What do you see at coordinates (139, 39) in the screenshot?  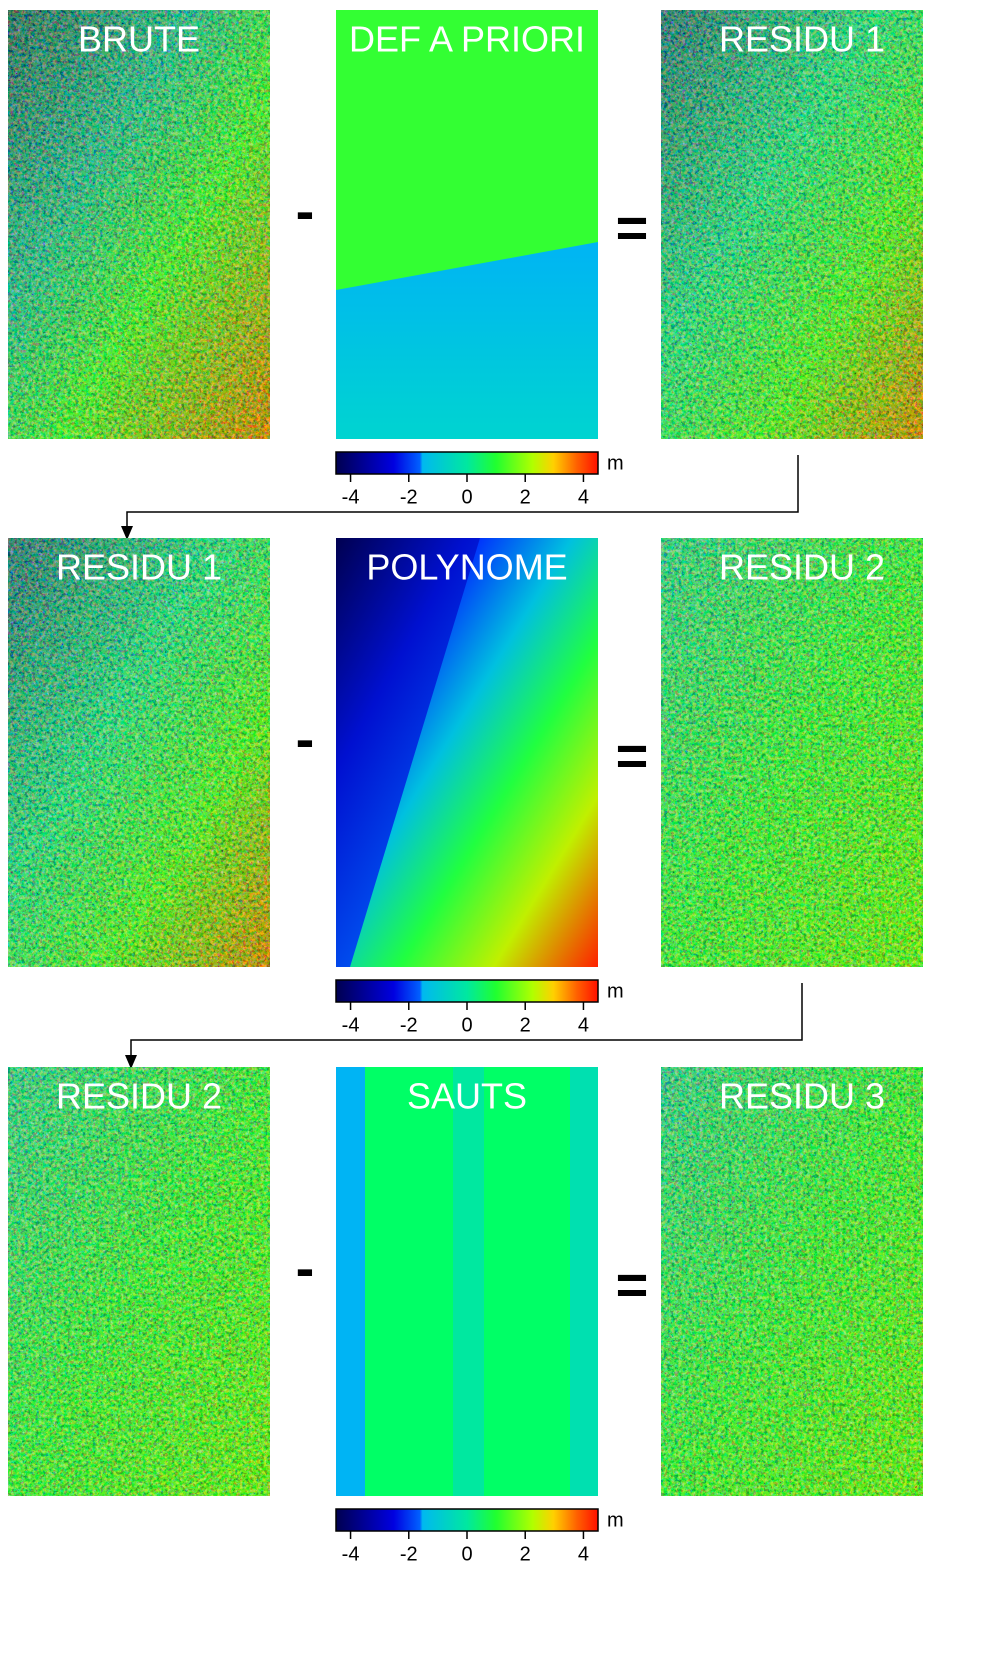 I see `panel-title: BRUTE` at bounding box center [139, 39].